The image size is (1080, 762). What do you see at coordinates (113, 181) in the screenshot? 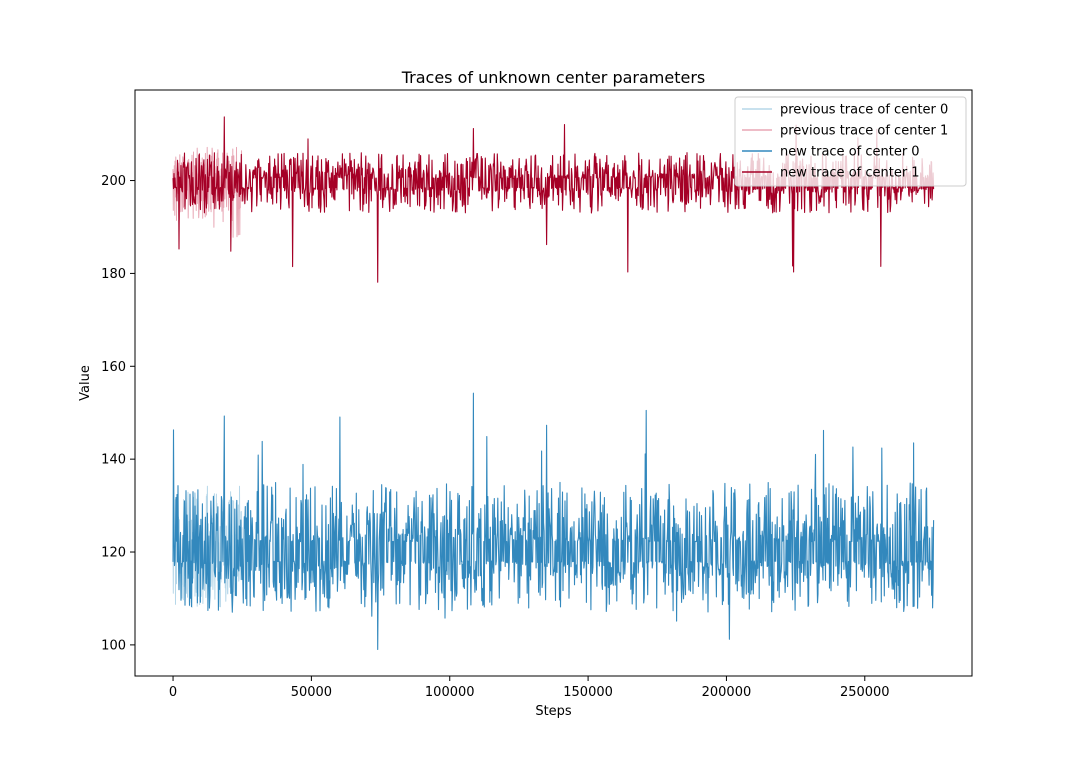
I see `y-tick-label: 200` at bounding box center [113, 181].